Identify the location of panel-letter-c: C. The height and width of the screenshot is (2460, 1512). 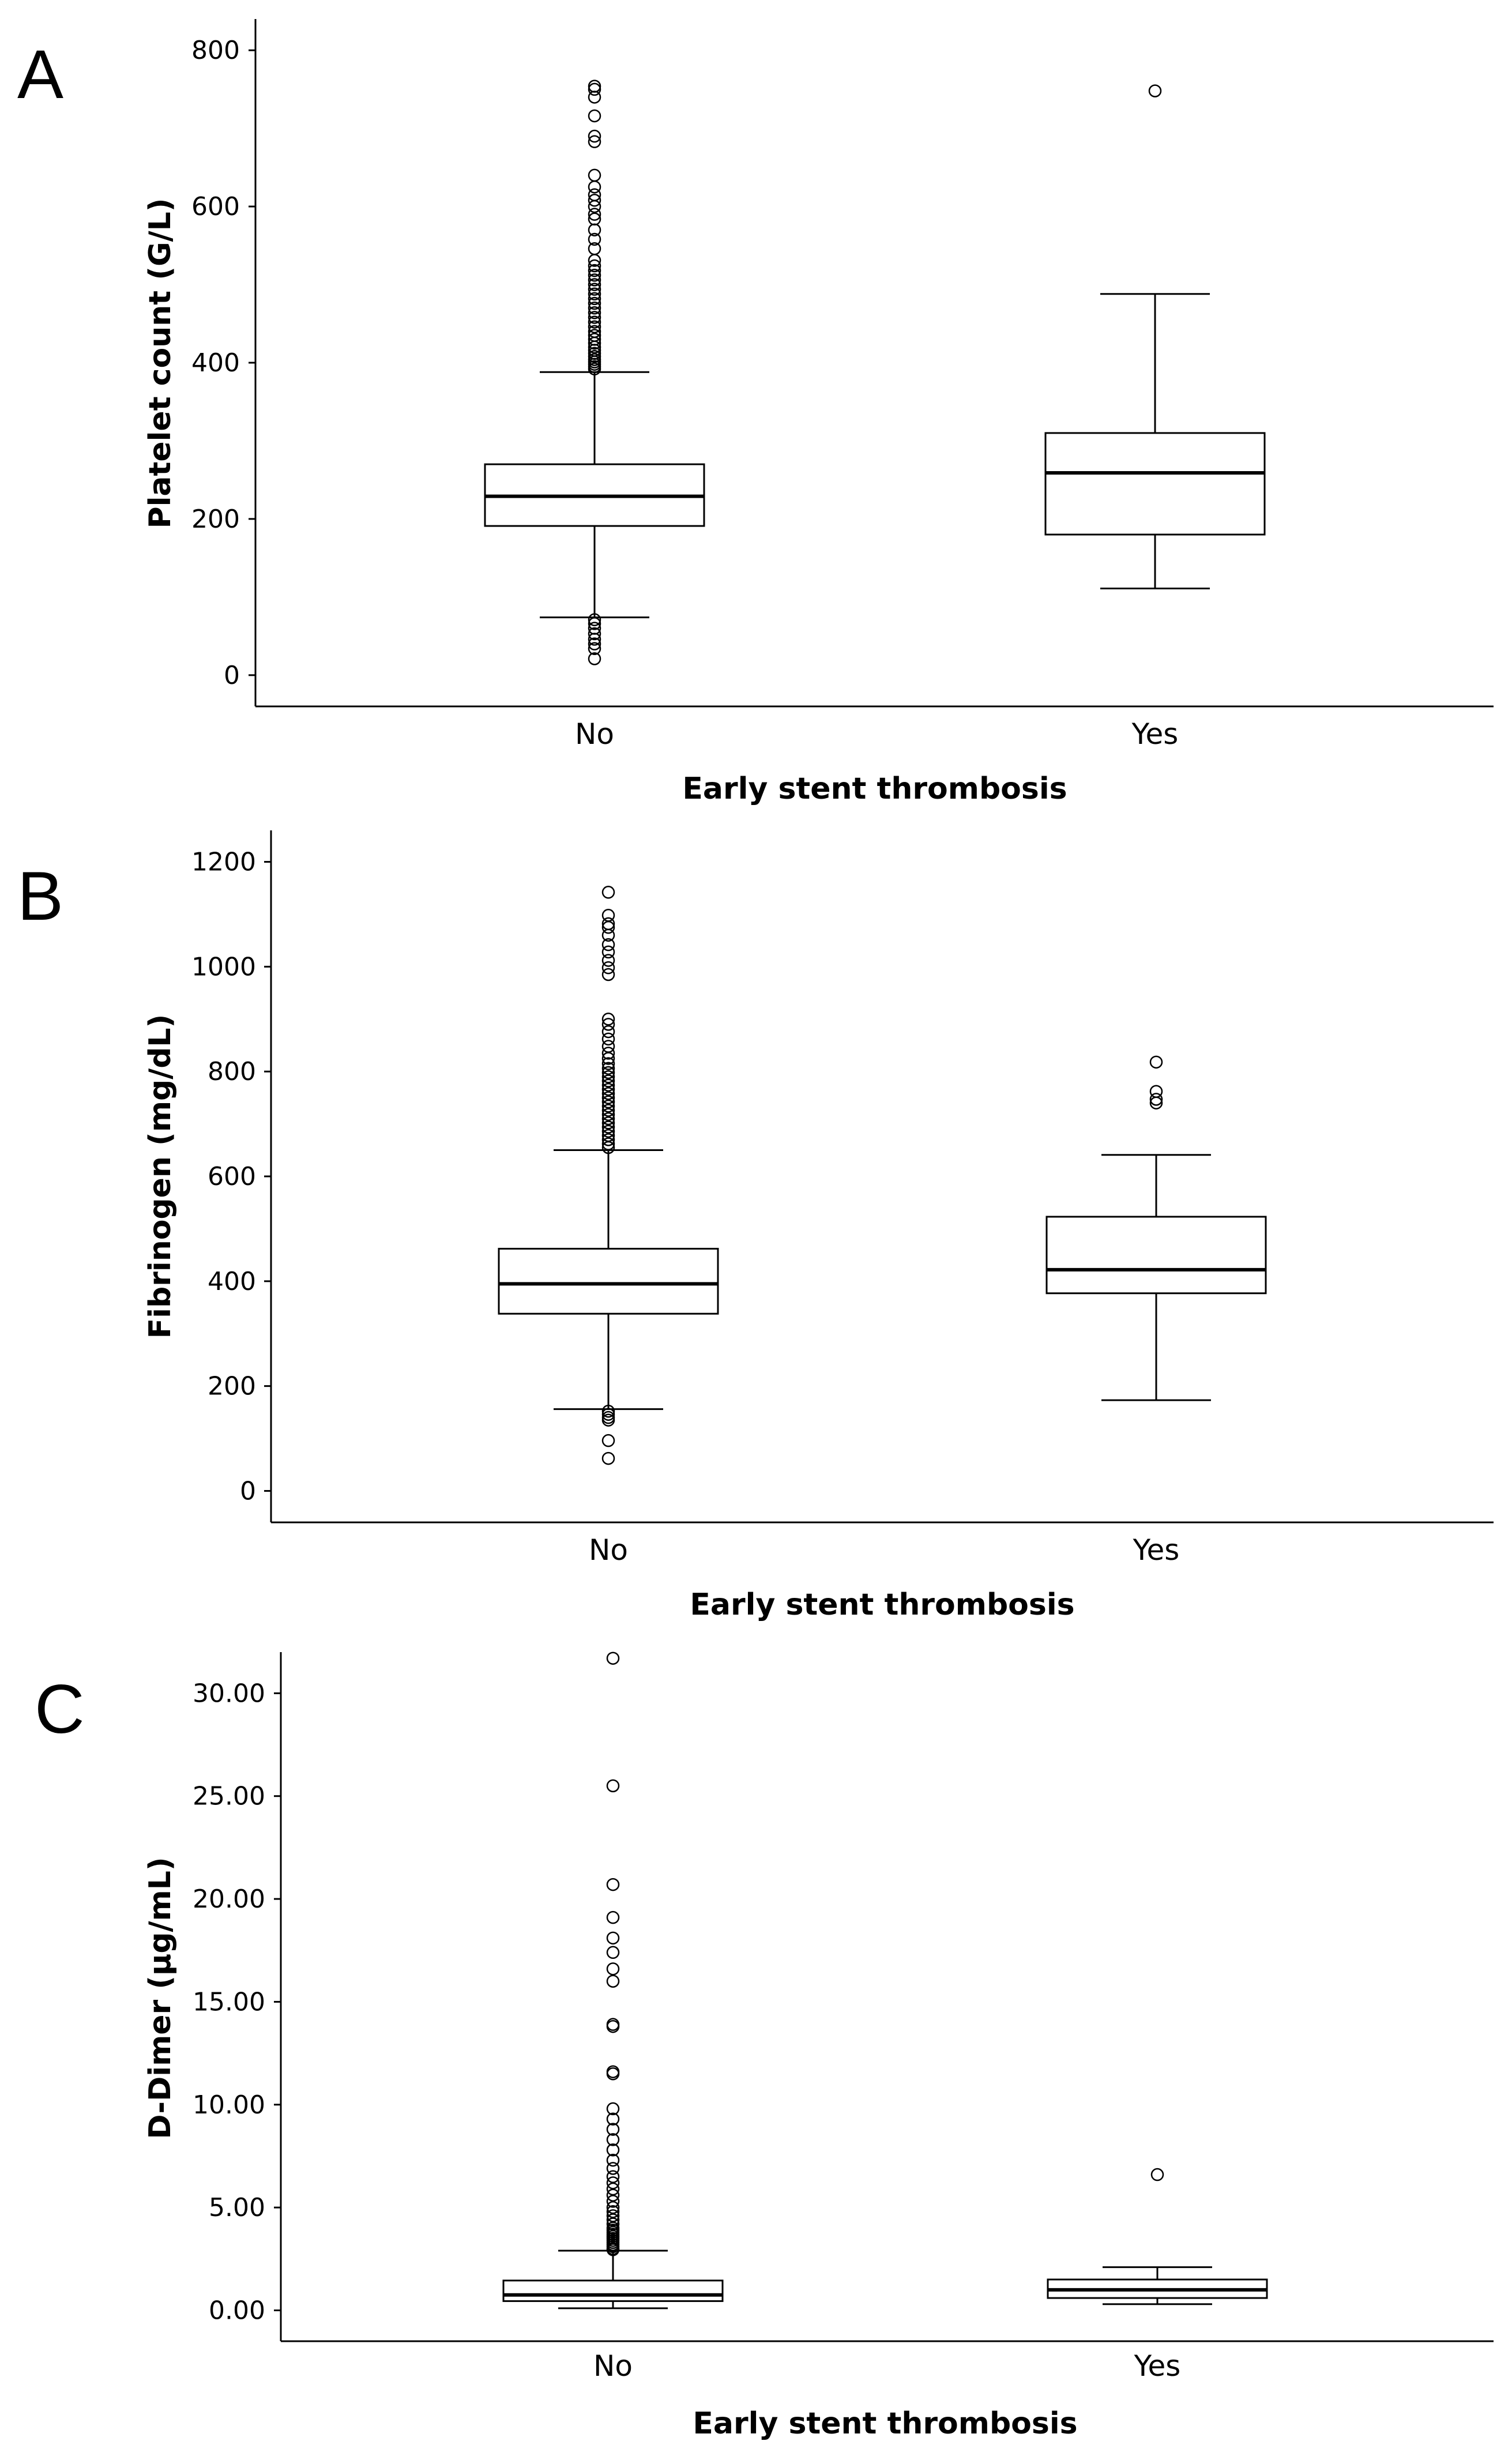
(60, 1709).